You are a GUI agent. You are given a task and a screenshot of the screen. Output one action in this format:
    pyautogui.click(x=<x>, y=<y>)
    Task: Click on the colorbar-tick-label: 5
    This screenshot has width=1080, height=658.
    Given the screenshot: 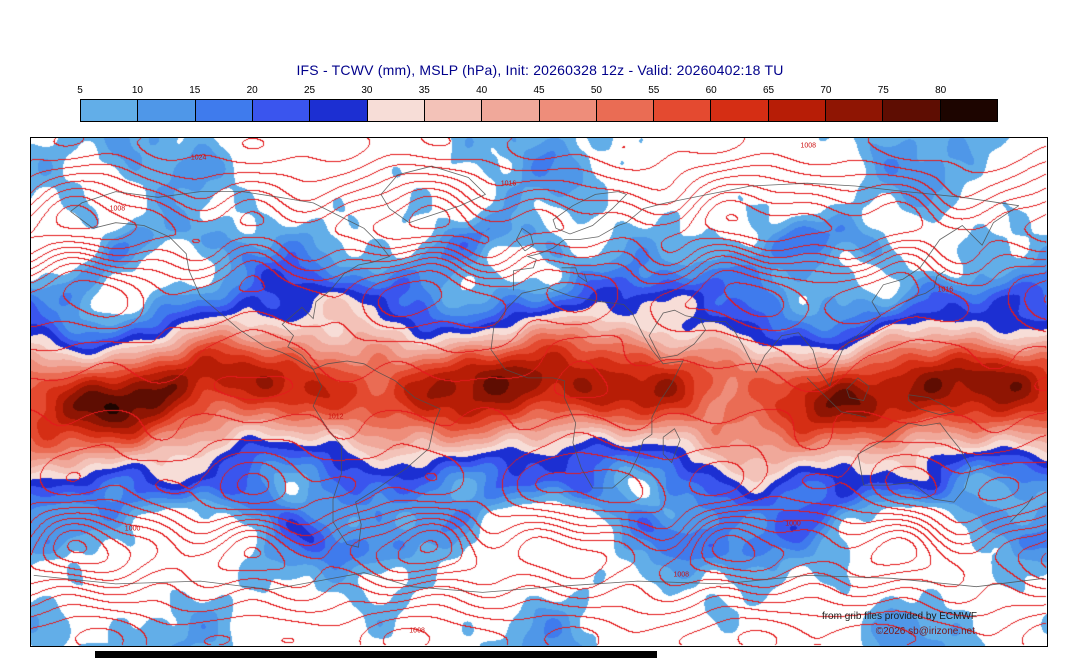 What is the action you would take?
    pyautogui.click(x=80, y=90)
    